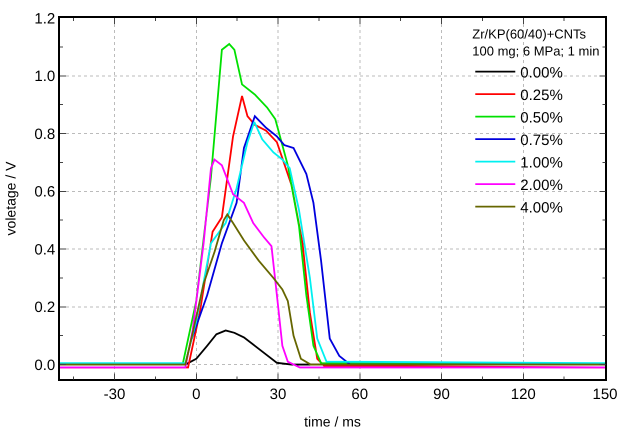  What do you see at coordinates (536, 42) in the screenshot?
I see `legend-title: Zr/KP(60/40)+CNTs 100 mg; 6 MPa; 1 min` at bounding box center [536, 42].